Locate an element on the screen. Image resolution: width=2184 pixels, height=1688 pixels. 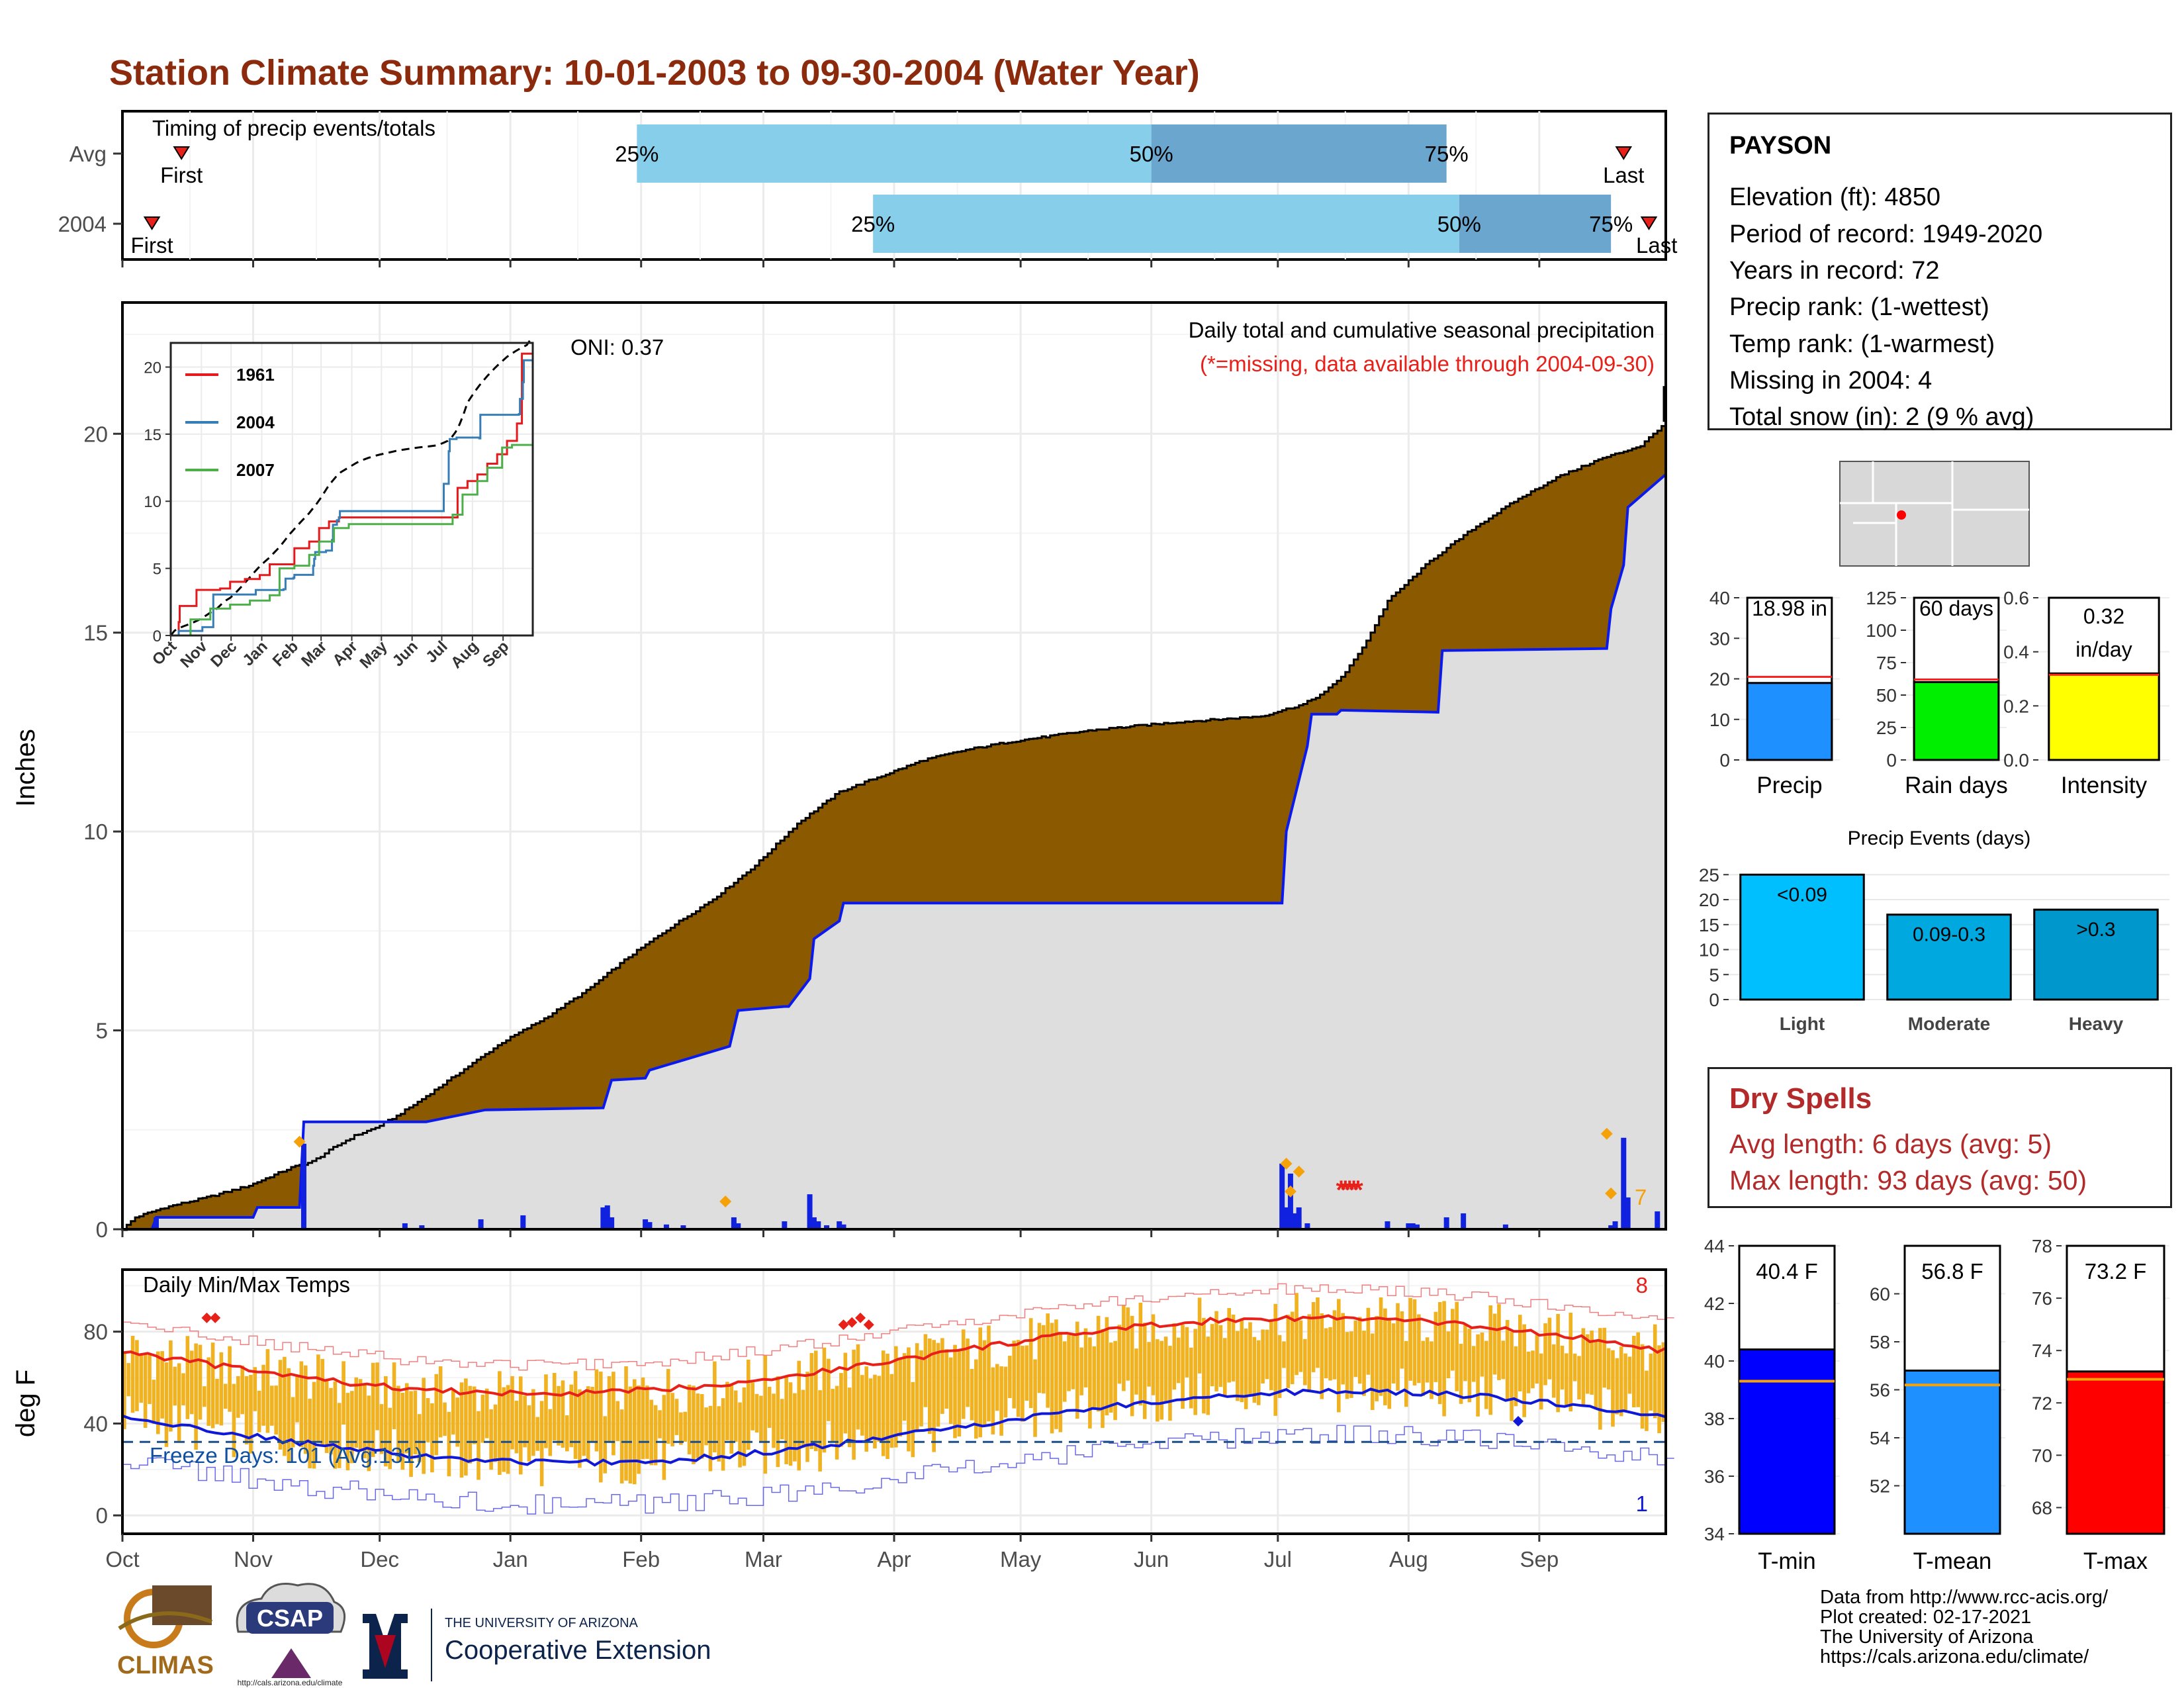
ua-logo-small-text: THE UNIVERSITY OF ARIZONA is located at coordinates (542, 1623).